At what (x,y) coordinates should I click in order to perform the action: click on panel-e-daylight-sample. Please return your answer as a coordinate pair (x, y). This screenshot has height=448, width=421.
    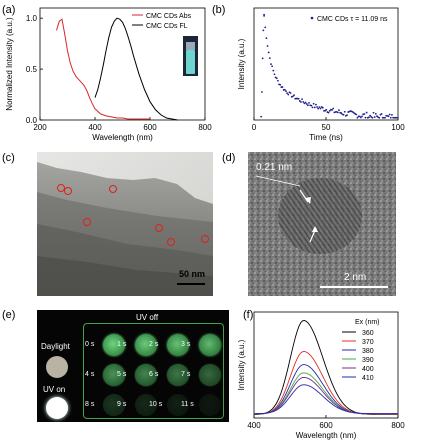
    Looking at the image, I should click on (57, 367).